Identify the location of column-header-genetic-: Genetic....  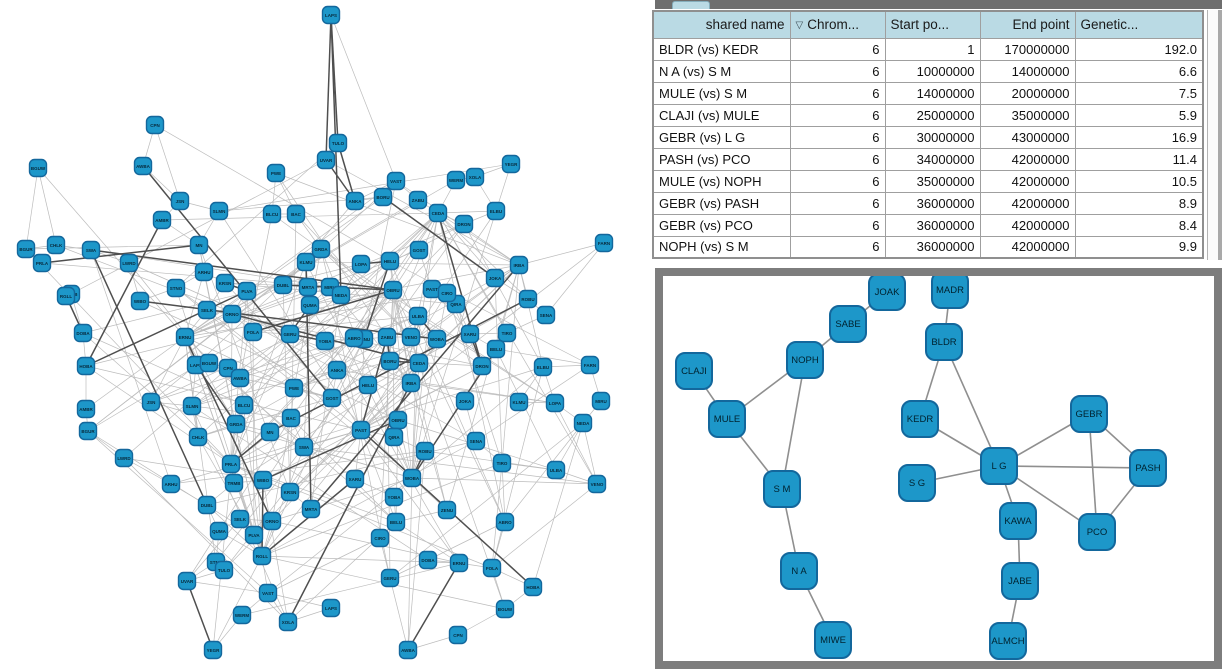
(1139, 24).